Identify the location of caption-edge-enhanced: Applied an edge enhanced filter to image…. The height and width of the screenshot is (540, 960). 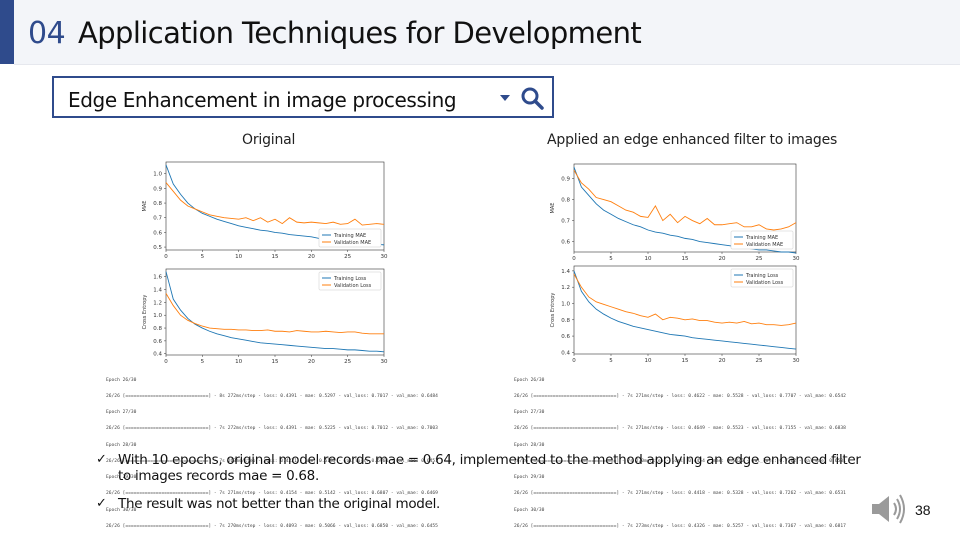
(692, 140).